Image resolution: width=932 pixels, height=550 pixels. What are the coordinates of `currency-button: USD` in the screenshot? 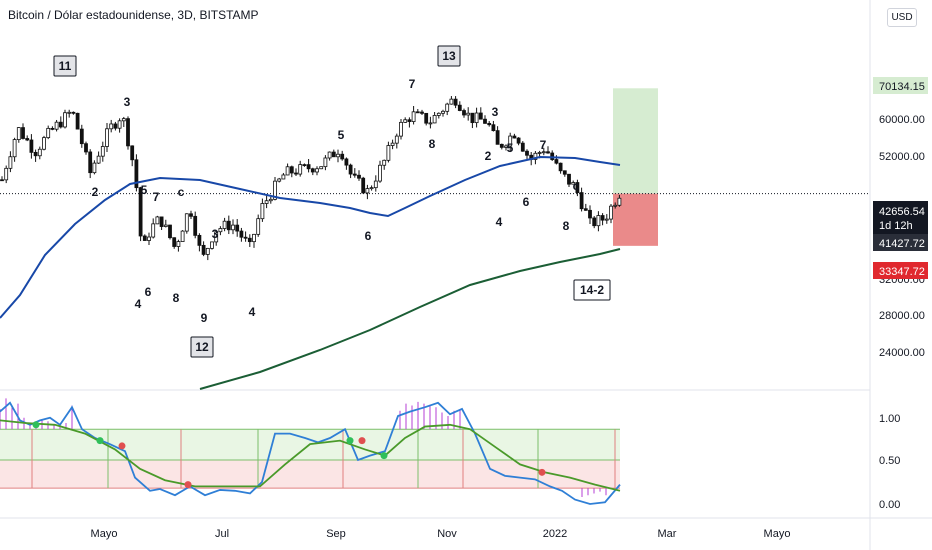 It's located at (902, 17).